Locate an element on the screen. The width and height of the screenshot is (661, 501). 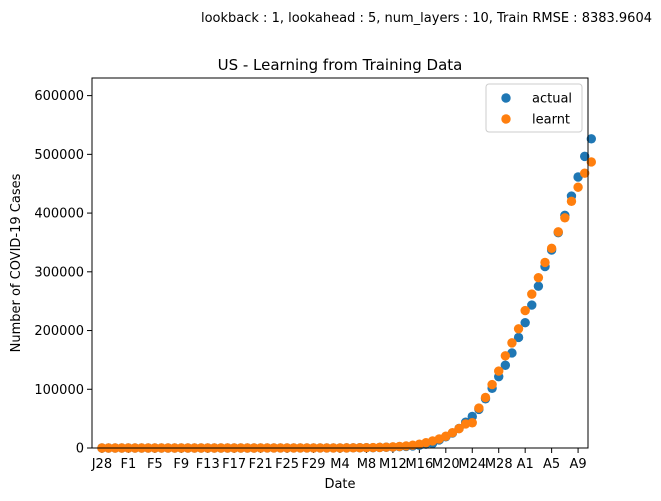
x-tick-label: M20 is located at coordinates (446, 464).